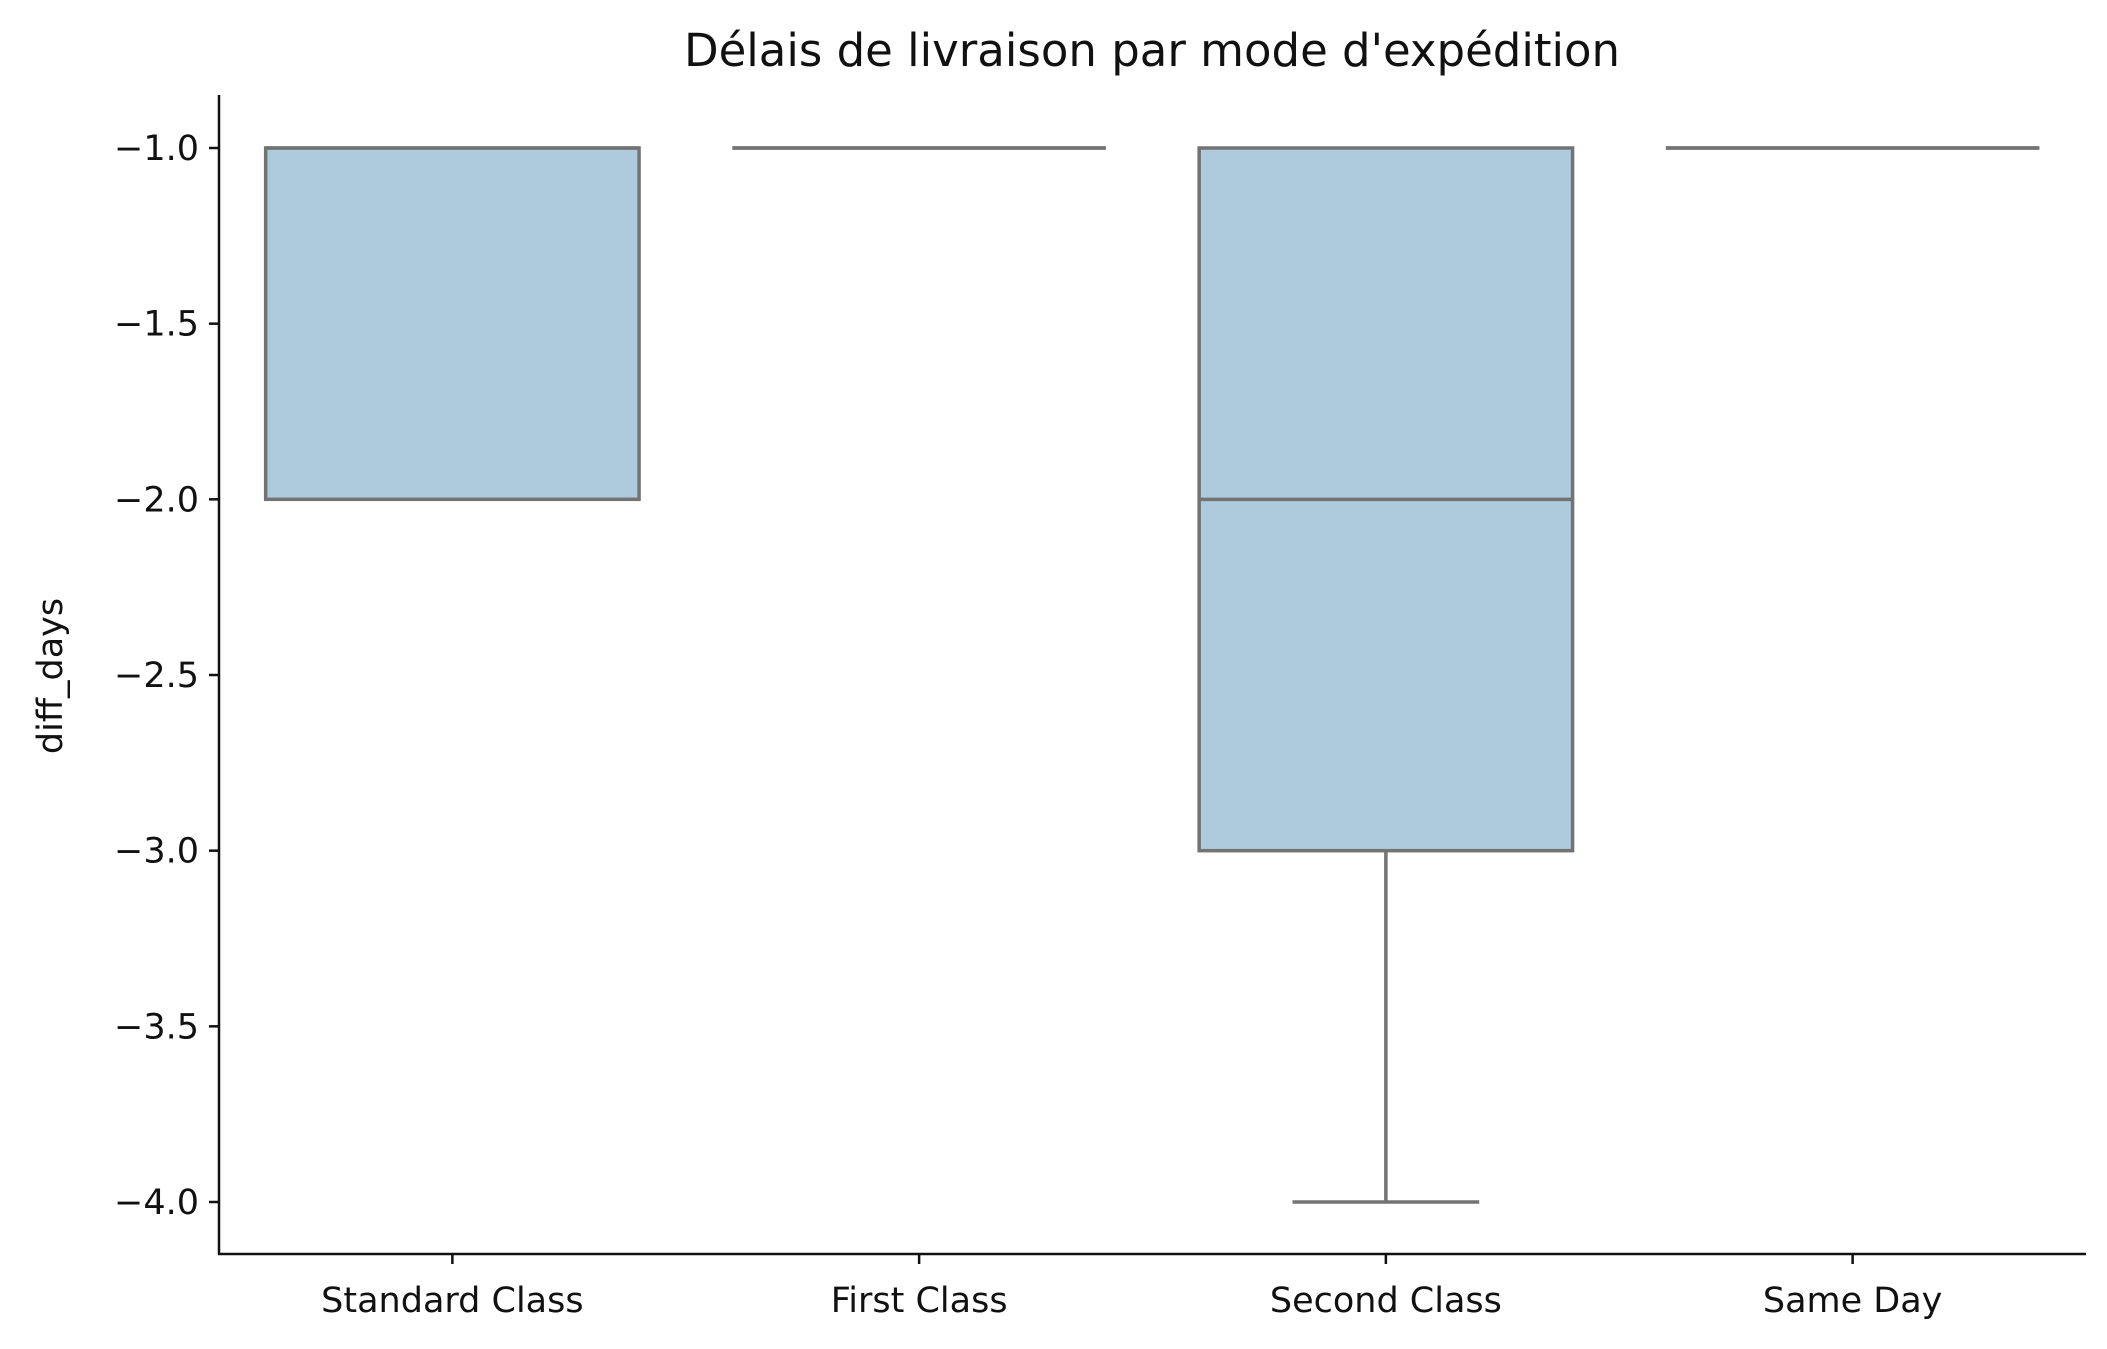 Image resolution: width=2107 pixels, height=1349 pixels. I want to click on box-body, so click(452, 324).